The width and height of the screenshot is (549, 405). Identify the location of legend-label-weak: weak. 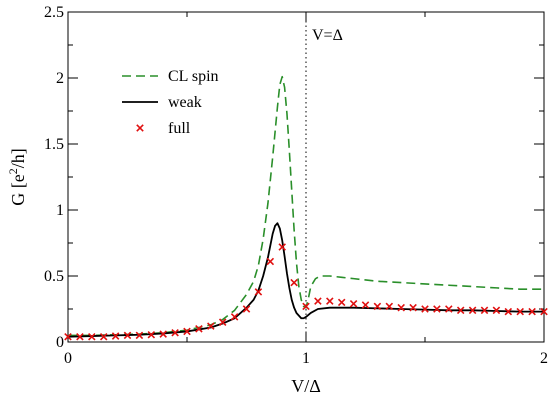
(185, 102).